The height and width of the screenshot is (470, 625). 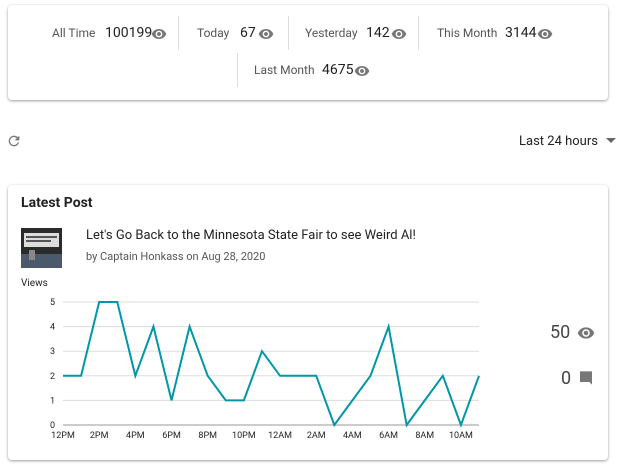 I want to click on stat-value: 3144, so click(x=521, y=33).